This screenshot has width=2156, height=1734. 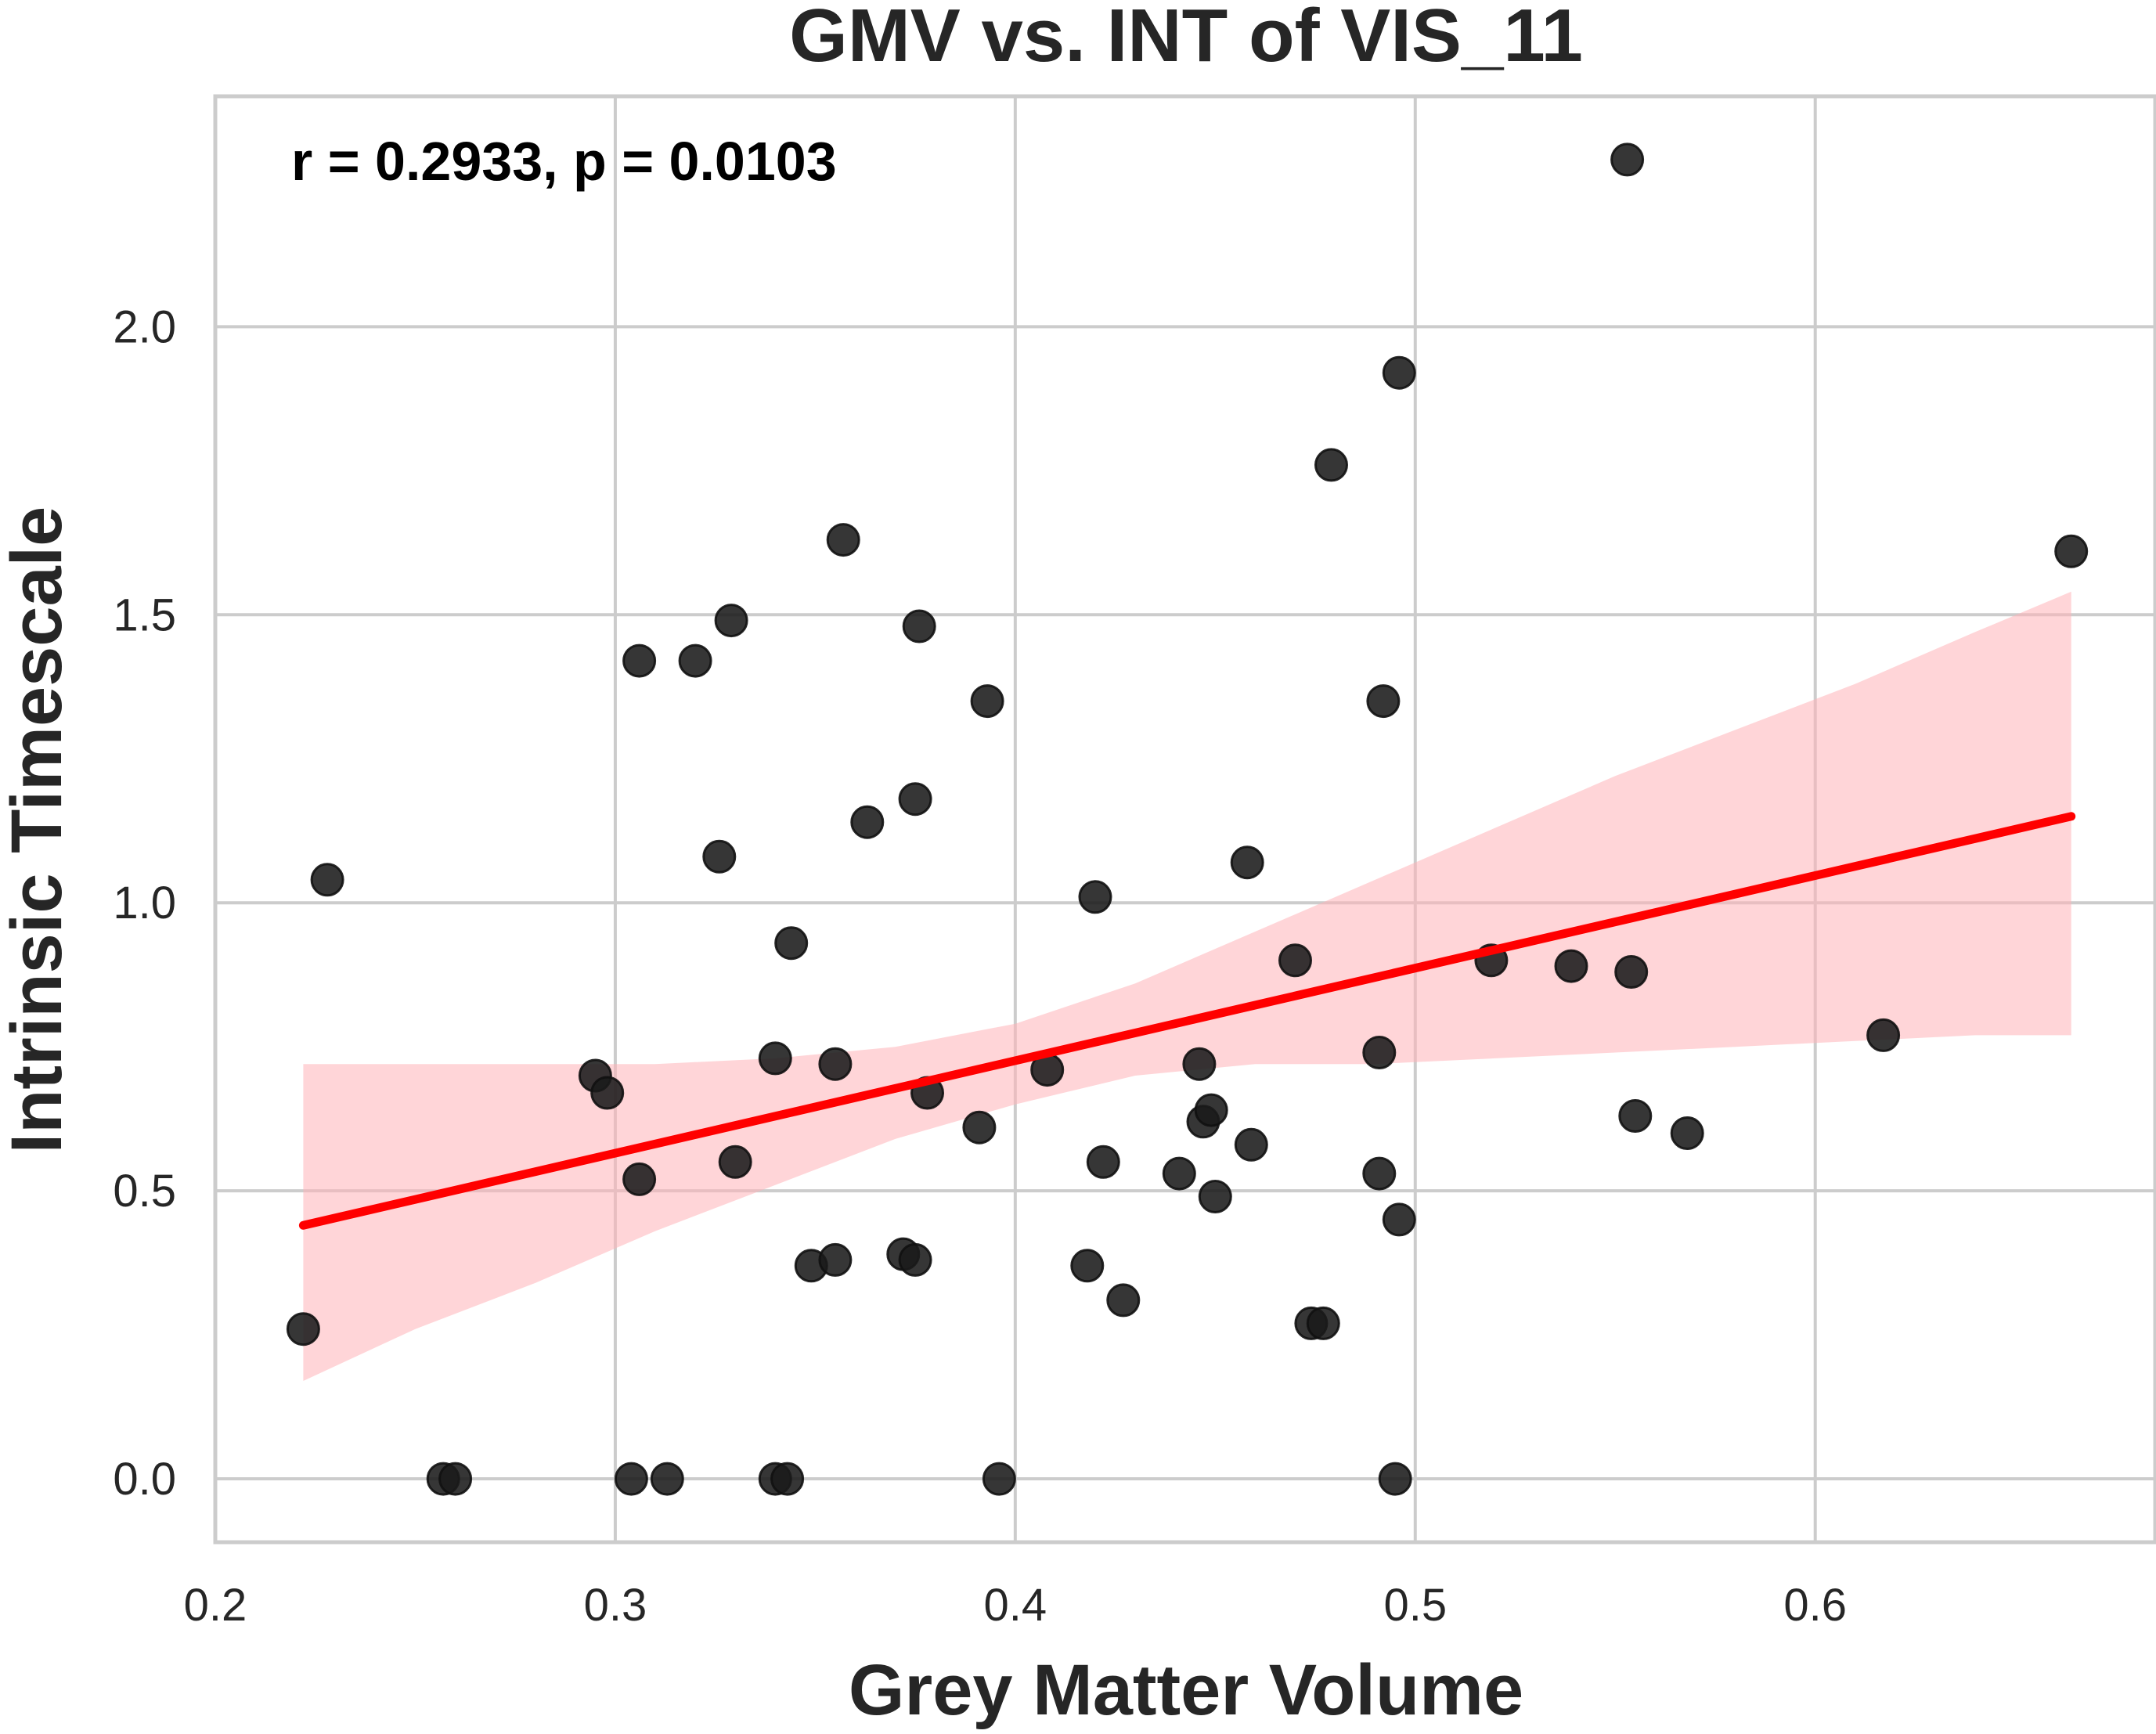 What do you see at coordinates (1815, 1606) in the screenshot?
I see `x-tick-label: 0.6` at bounding box center [1815, 1606].